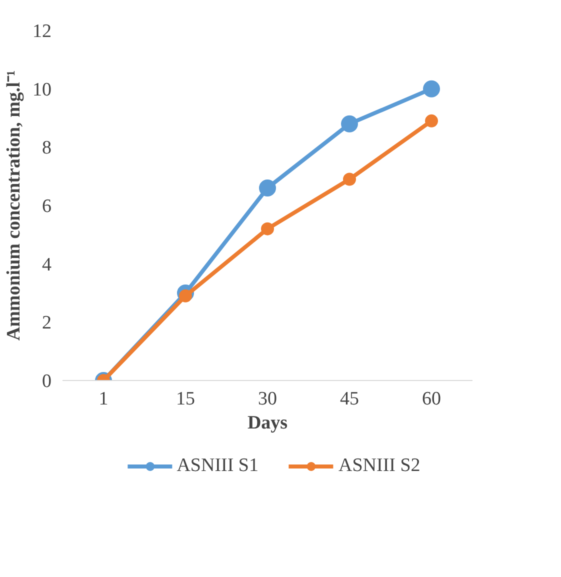  What do you see at coordinates (379, 466) in the screenshot?
I see `legend-label: ASNIII S2` at bounding box center [379, 466].